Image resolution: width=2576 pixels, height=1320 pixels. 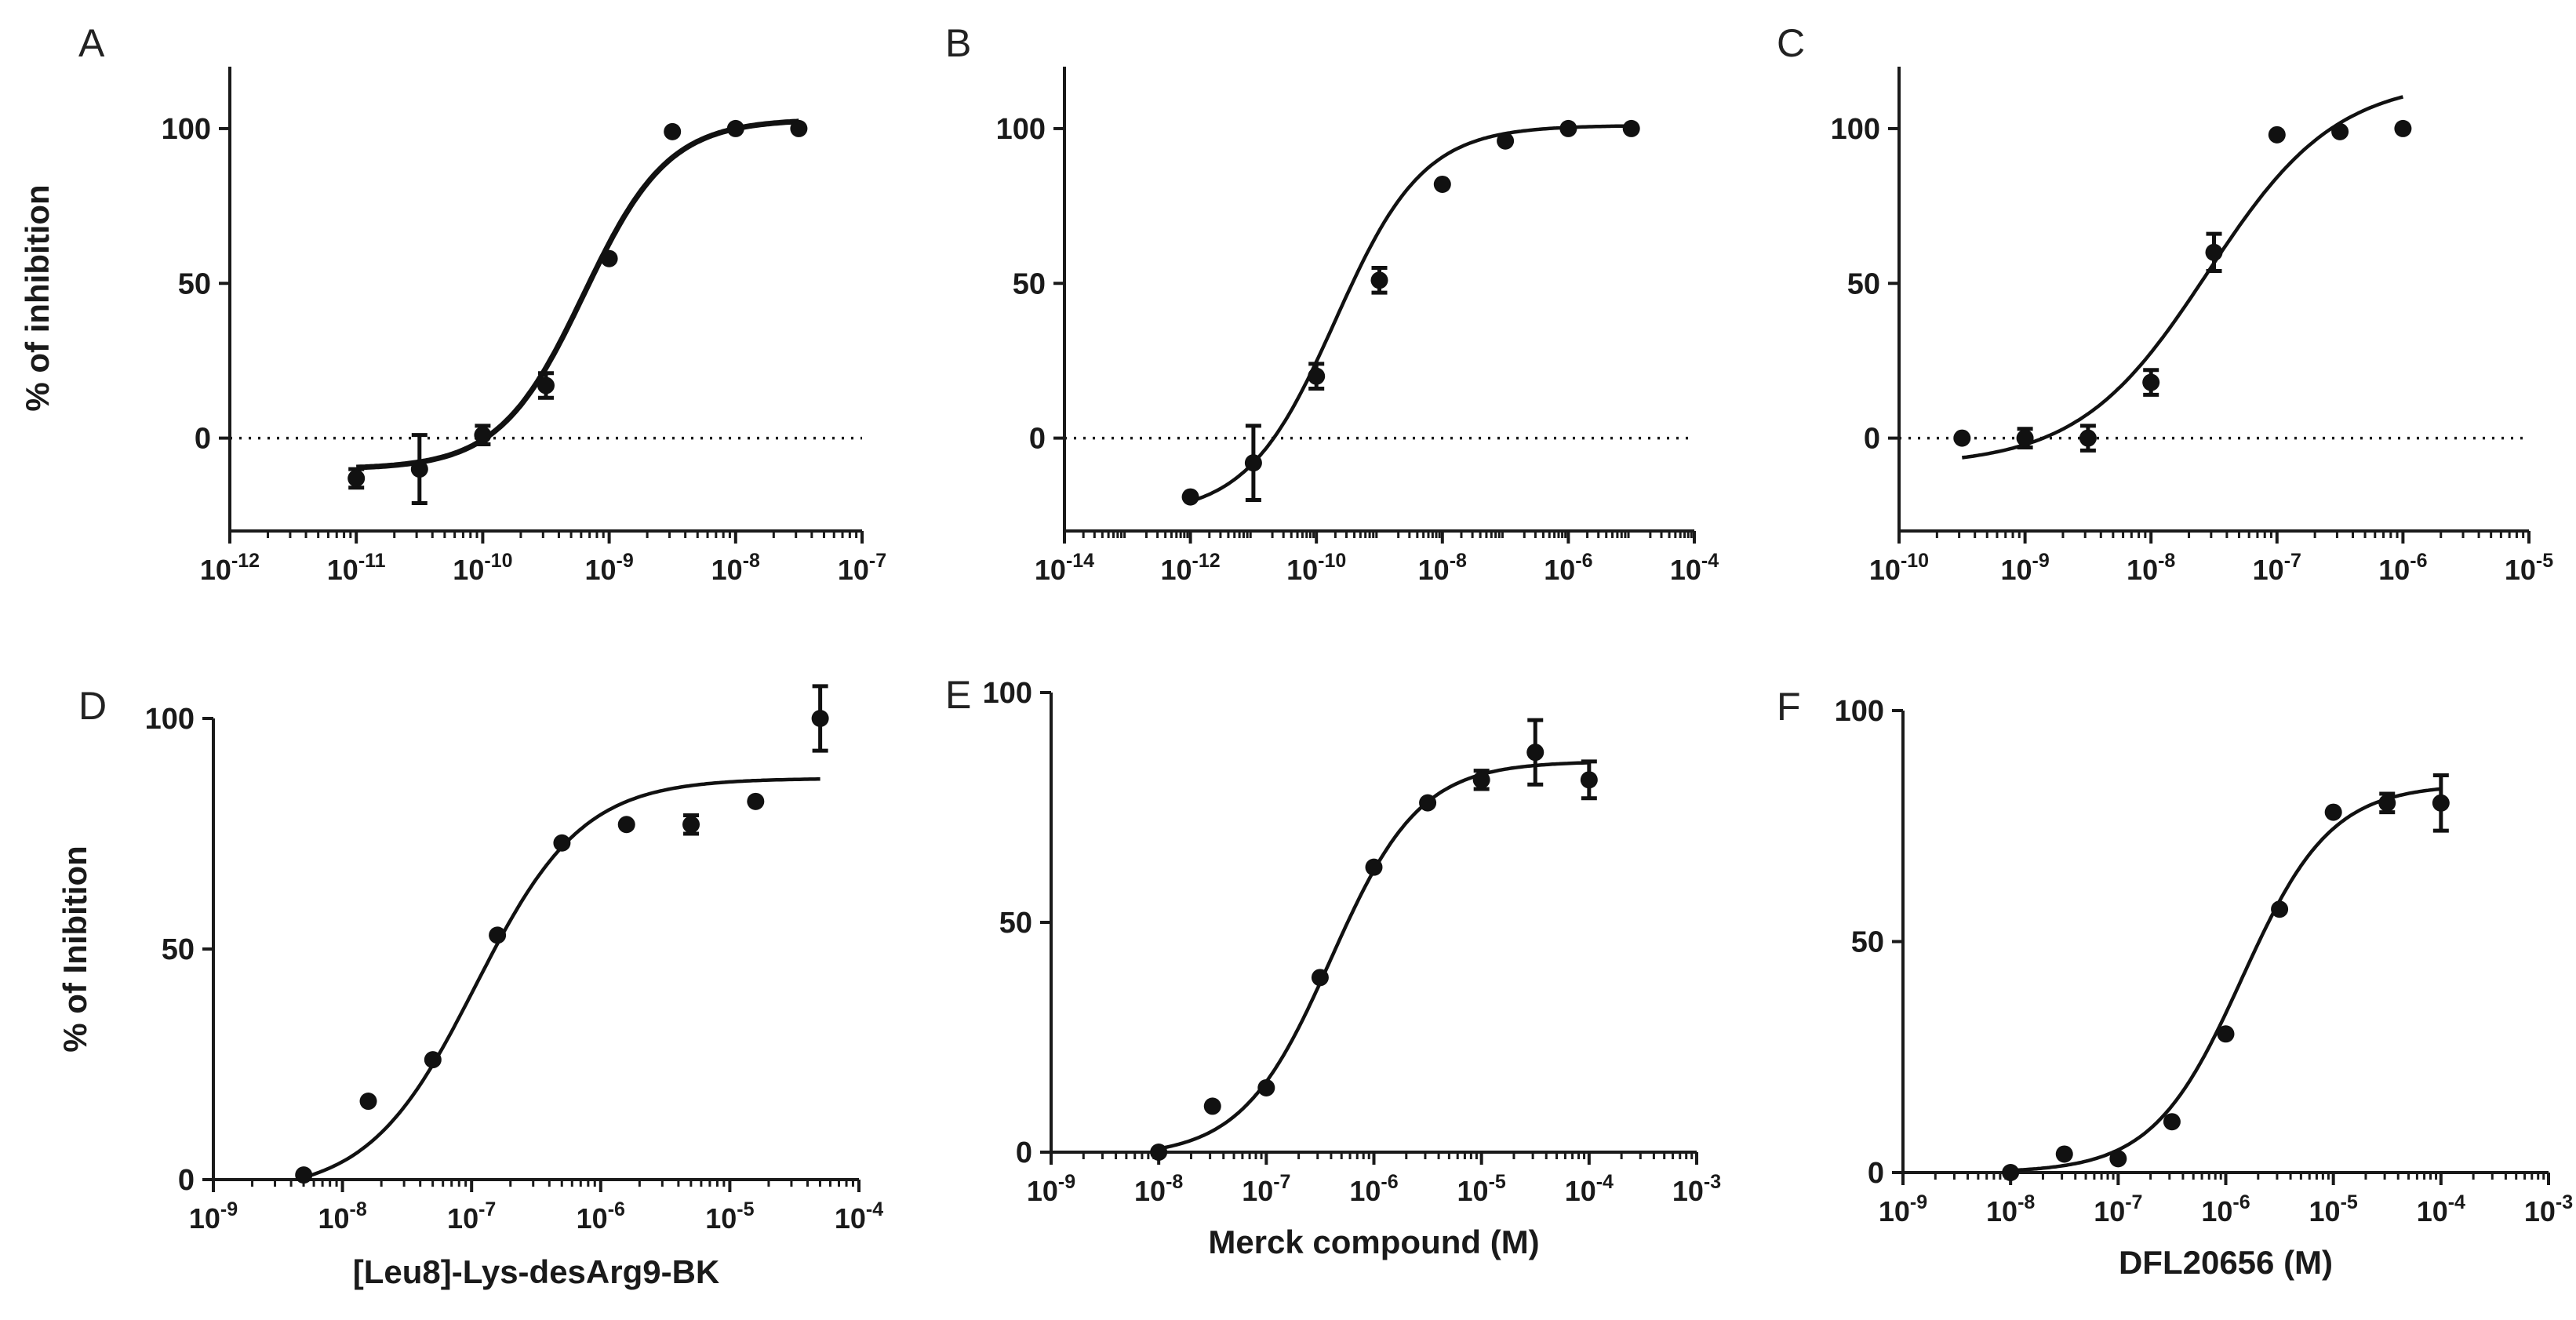 I want to click on panel-letter: B, so click(x=958, y=43).